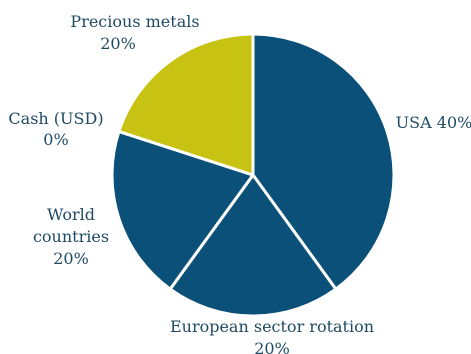  What do you see at coordinates (71, 258) in the screenshot?
I see `label-world-percent: 20%` at bounding box center [71, 258].